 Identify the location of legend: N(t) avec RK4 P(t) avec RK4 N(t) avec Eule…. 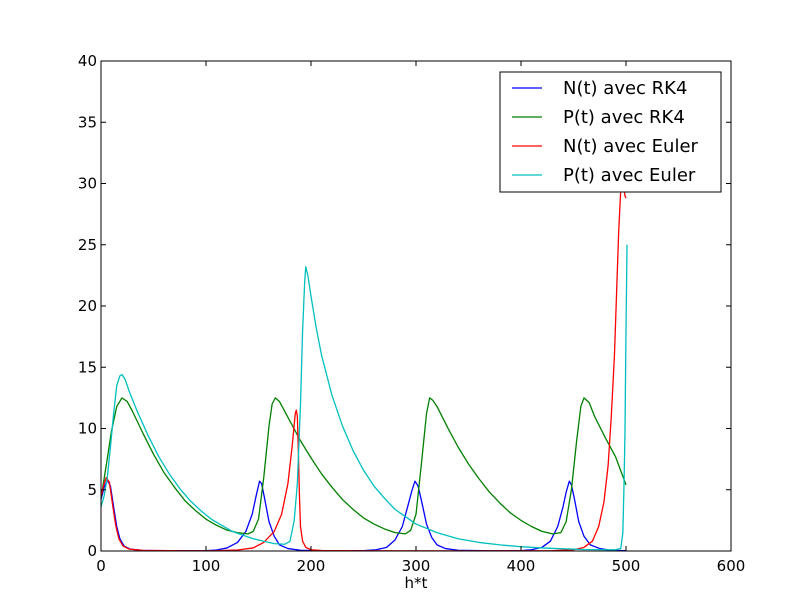
(610, 132).